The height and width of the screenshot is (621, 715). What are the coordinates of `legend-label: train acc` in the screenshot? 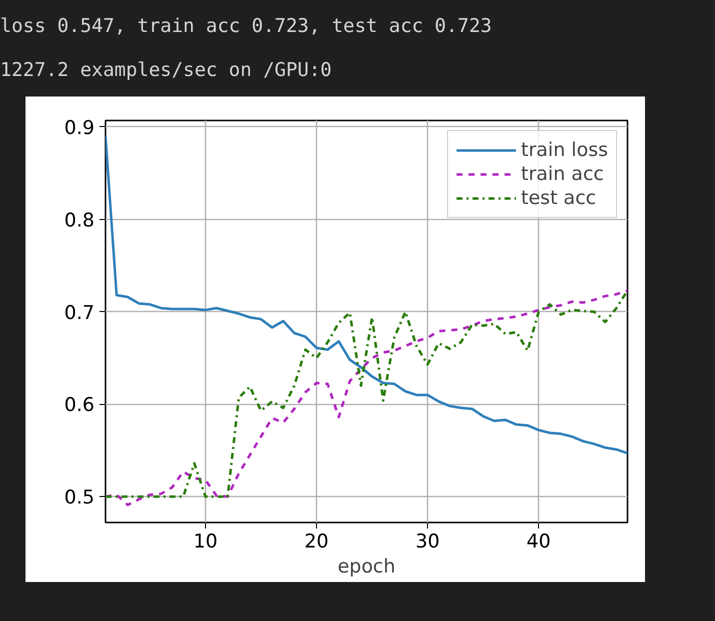 It's located at (562, 174).